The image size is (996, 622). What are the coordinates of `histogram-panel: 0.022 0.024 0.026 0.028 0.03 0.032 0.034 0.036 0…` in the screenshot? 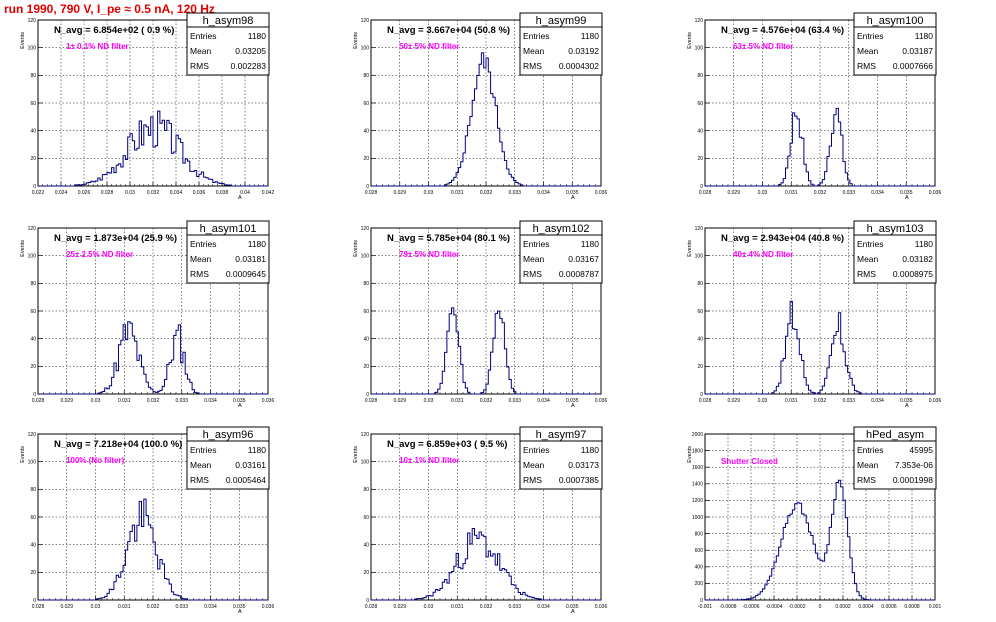 It's located at (147, 106).